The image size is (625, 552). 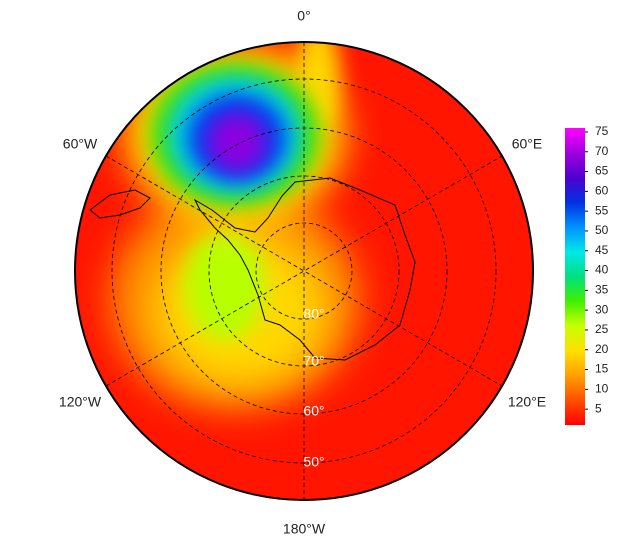 I want to click on colorbar-tick-label: 45, so click(x=602, y=250).